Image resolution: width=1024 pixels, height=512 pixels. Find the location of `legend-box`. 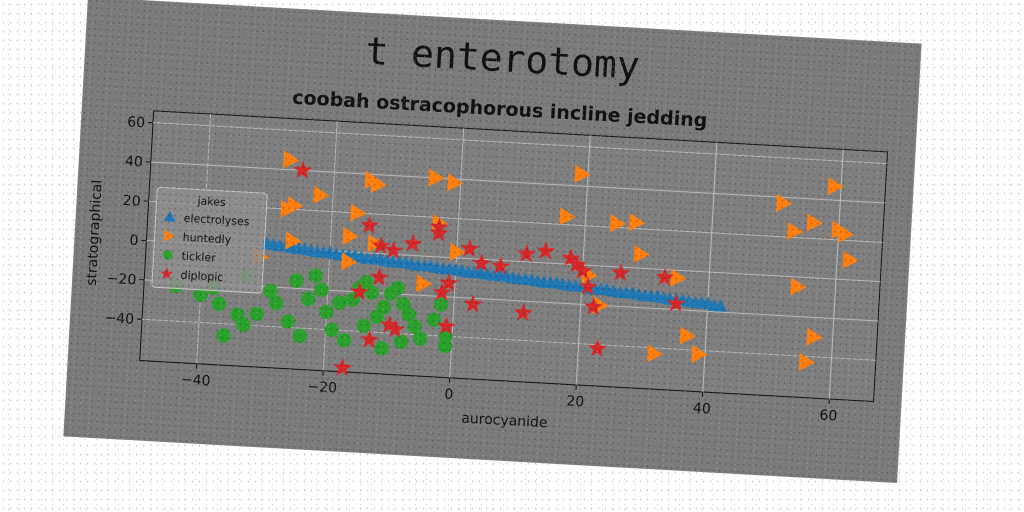

legend-box is located at coordinates (209, 240).